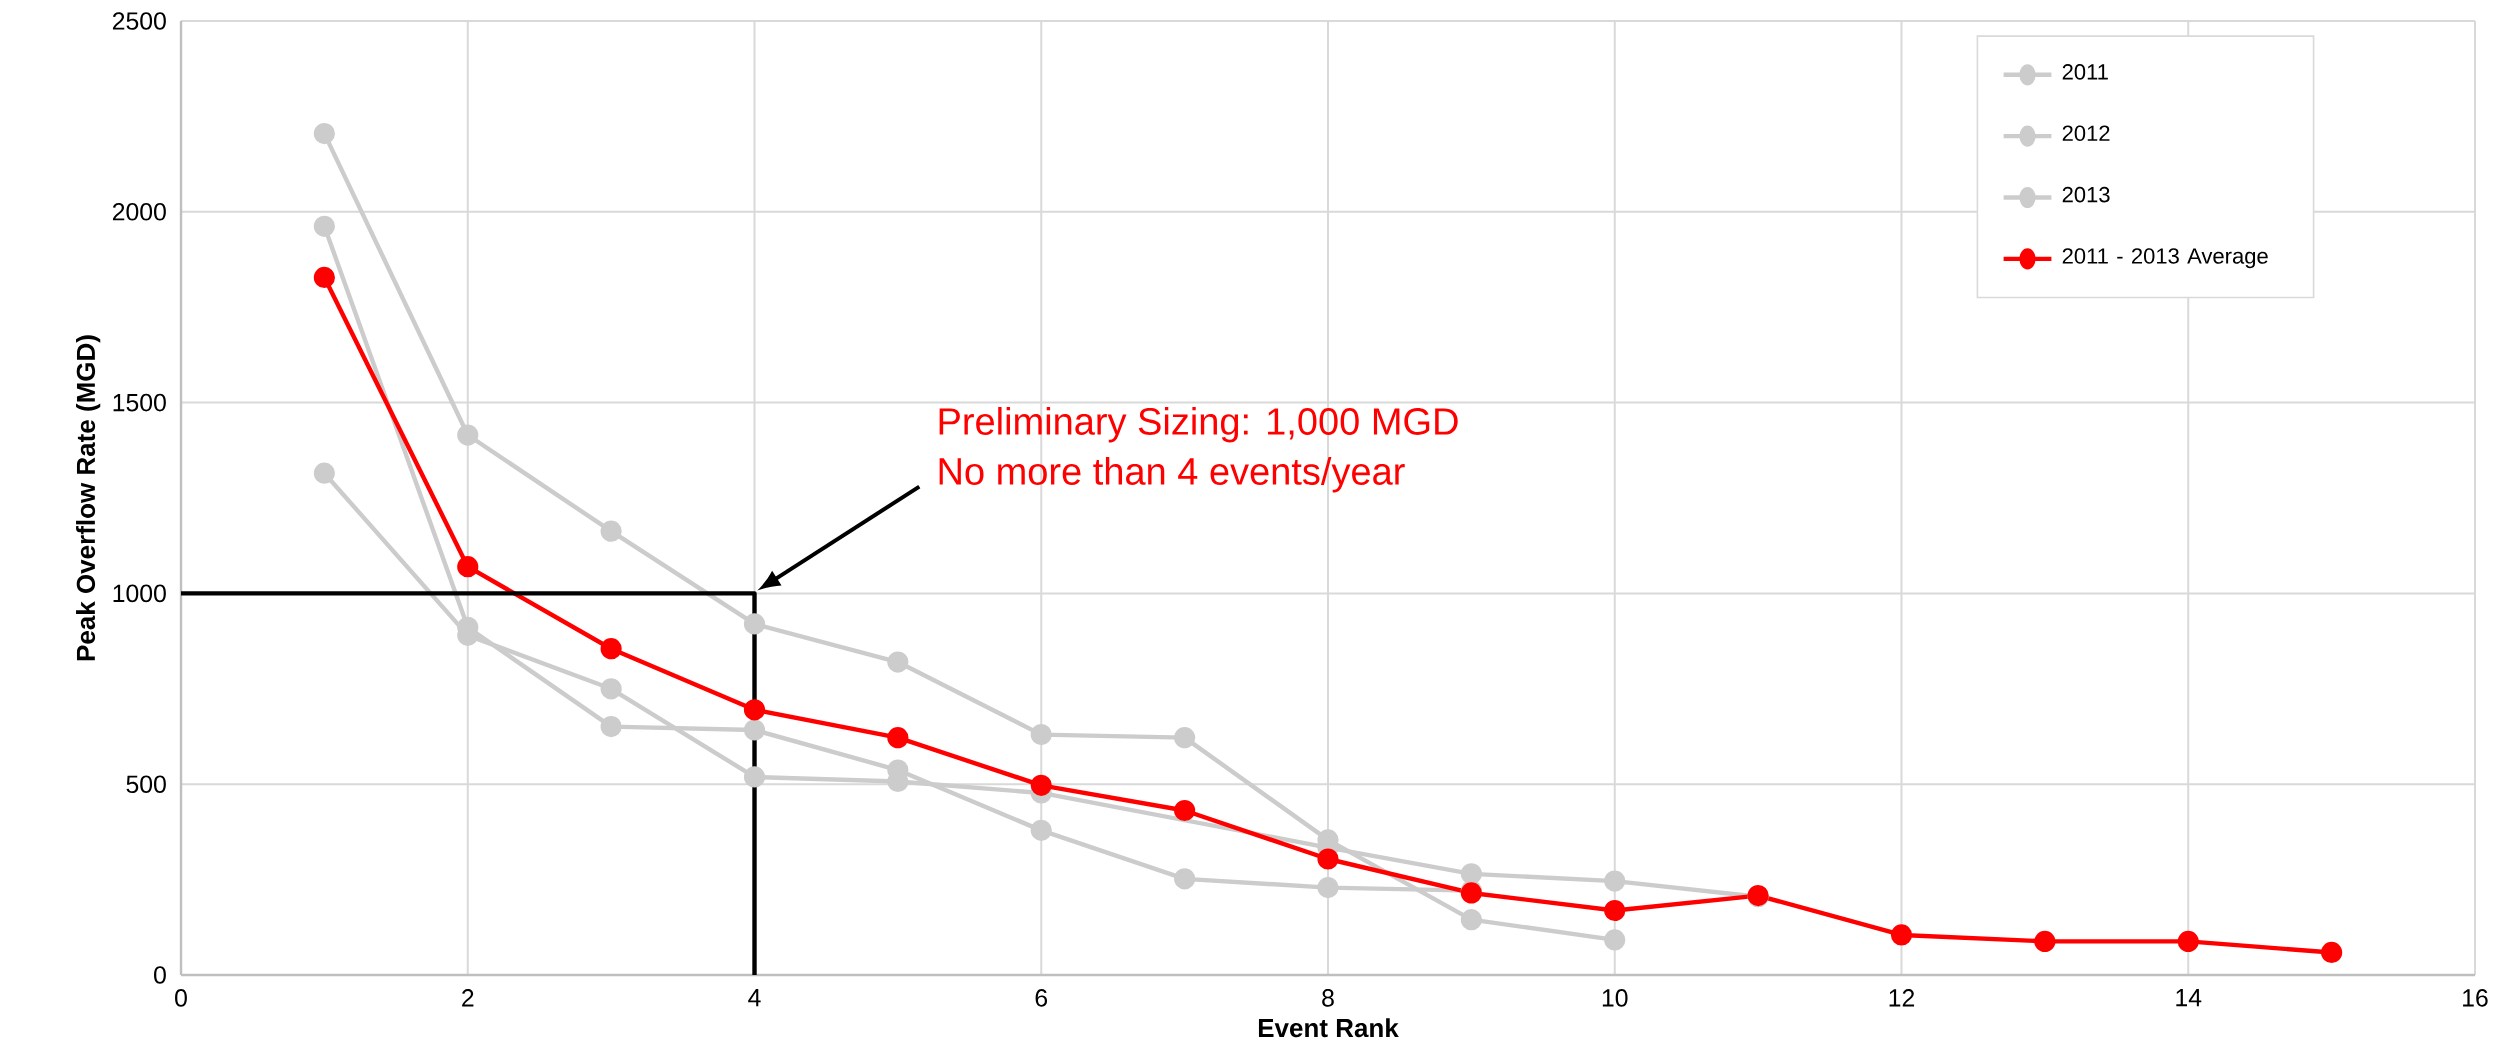 The image size is (2499, 1061). What do you see at coordinates (1328, 1028) in the screenshot?
I see `x-axis-title: Event Rank` at bounding box center [1328, 1028].